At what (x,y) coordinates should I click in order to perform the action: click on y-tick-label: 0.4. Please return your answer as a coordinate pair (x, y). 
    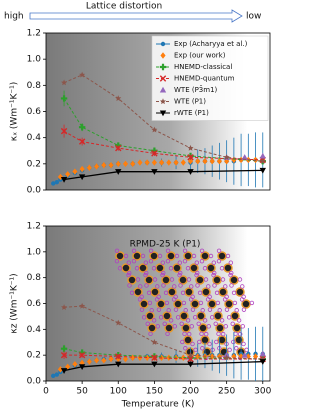
    Looking at the image, I should click on (34, 138).